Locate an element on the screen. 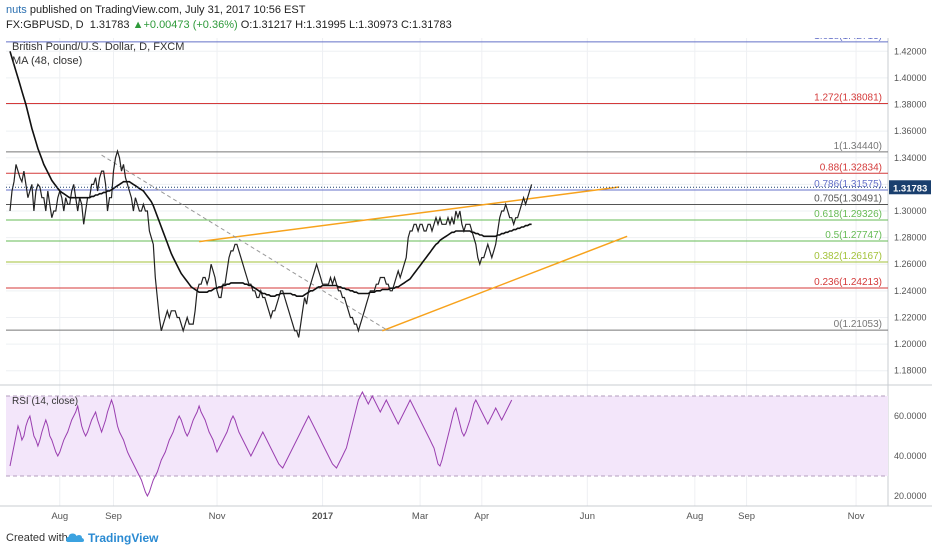 The height and width of the screenshot is (550, 932). rsi-tick: 20.0000 is located at coordinates (910, 496).